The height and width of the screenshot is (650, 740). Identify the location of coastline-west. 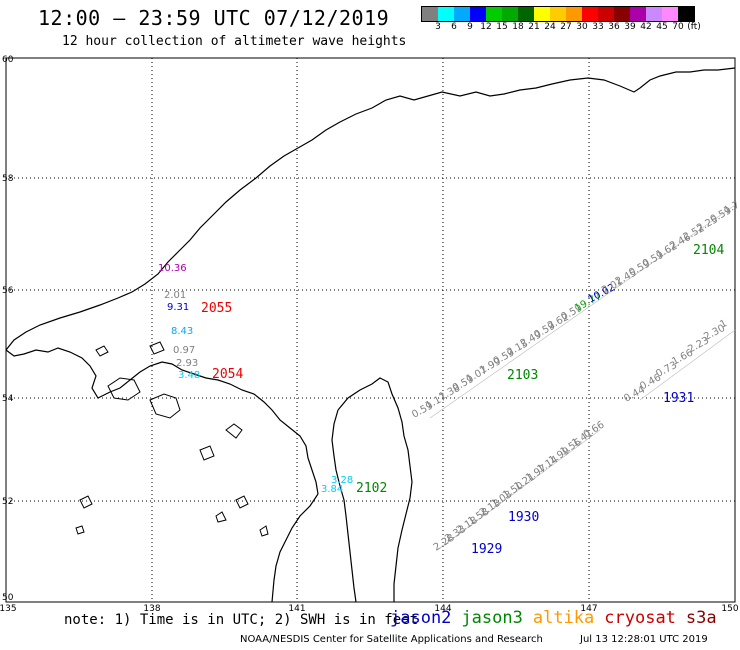
(162, 421).